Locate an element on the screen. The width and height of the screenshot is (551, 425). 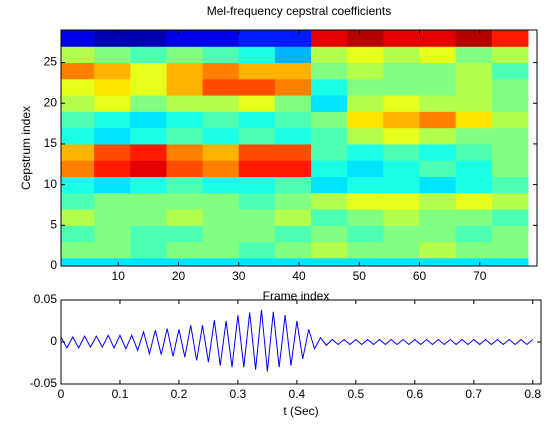
x-tick-label: 70 is located at coordinates (480, 276).